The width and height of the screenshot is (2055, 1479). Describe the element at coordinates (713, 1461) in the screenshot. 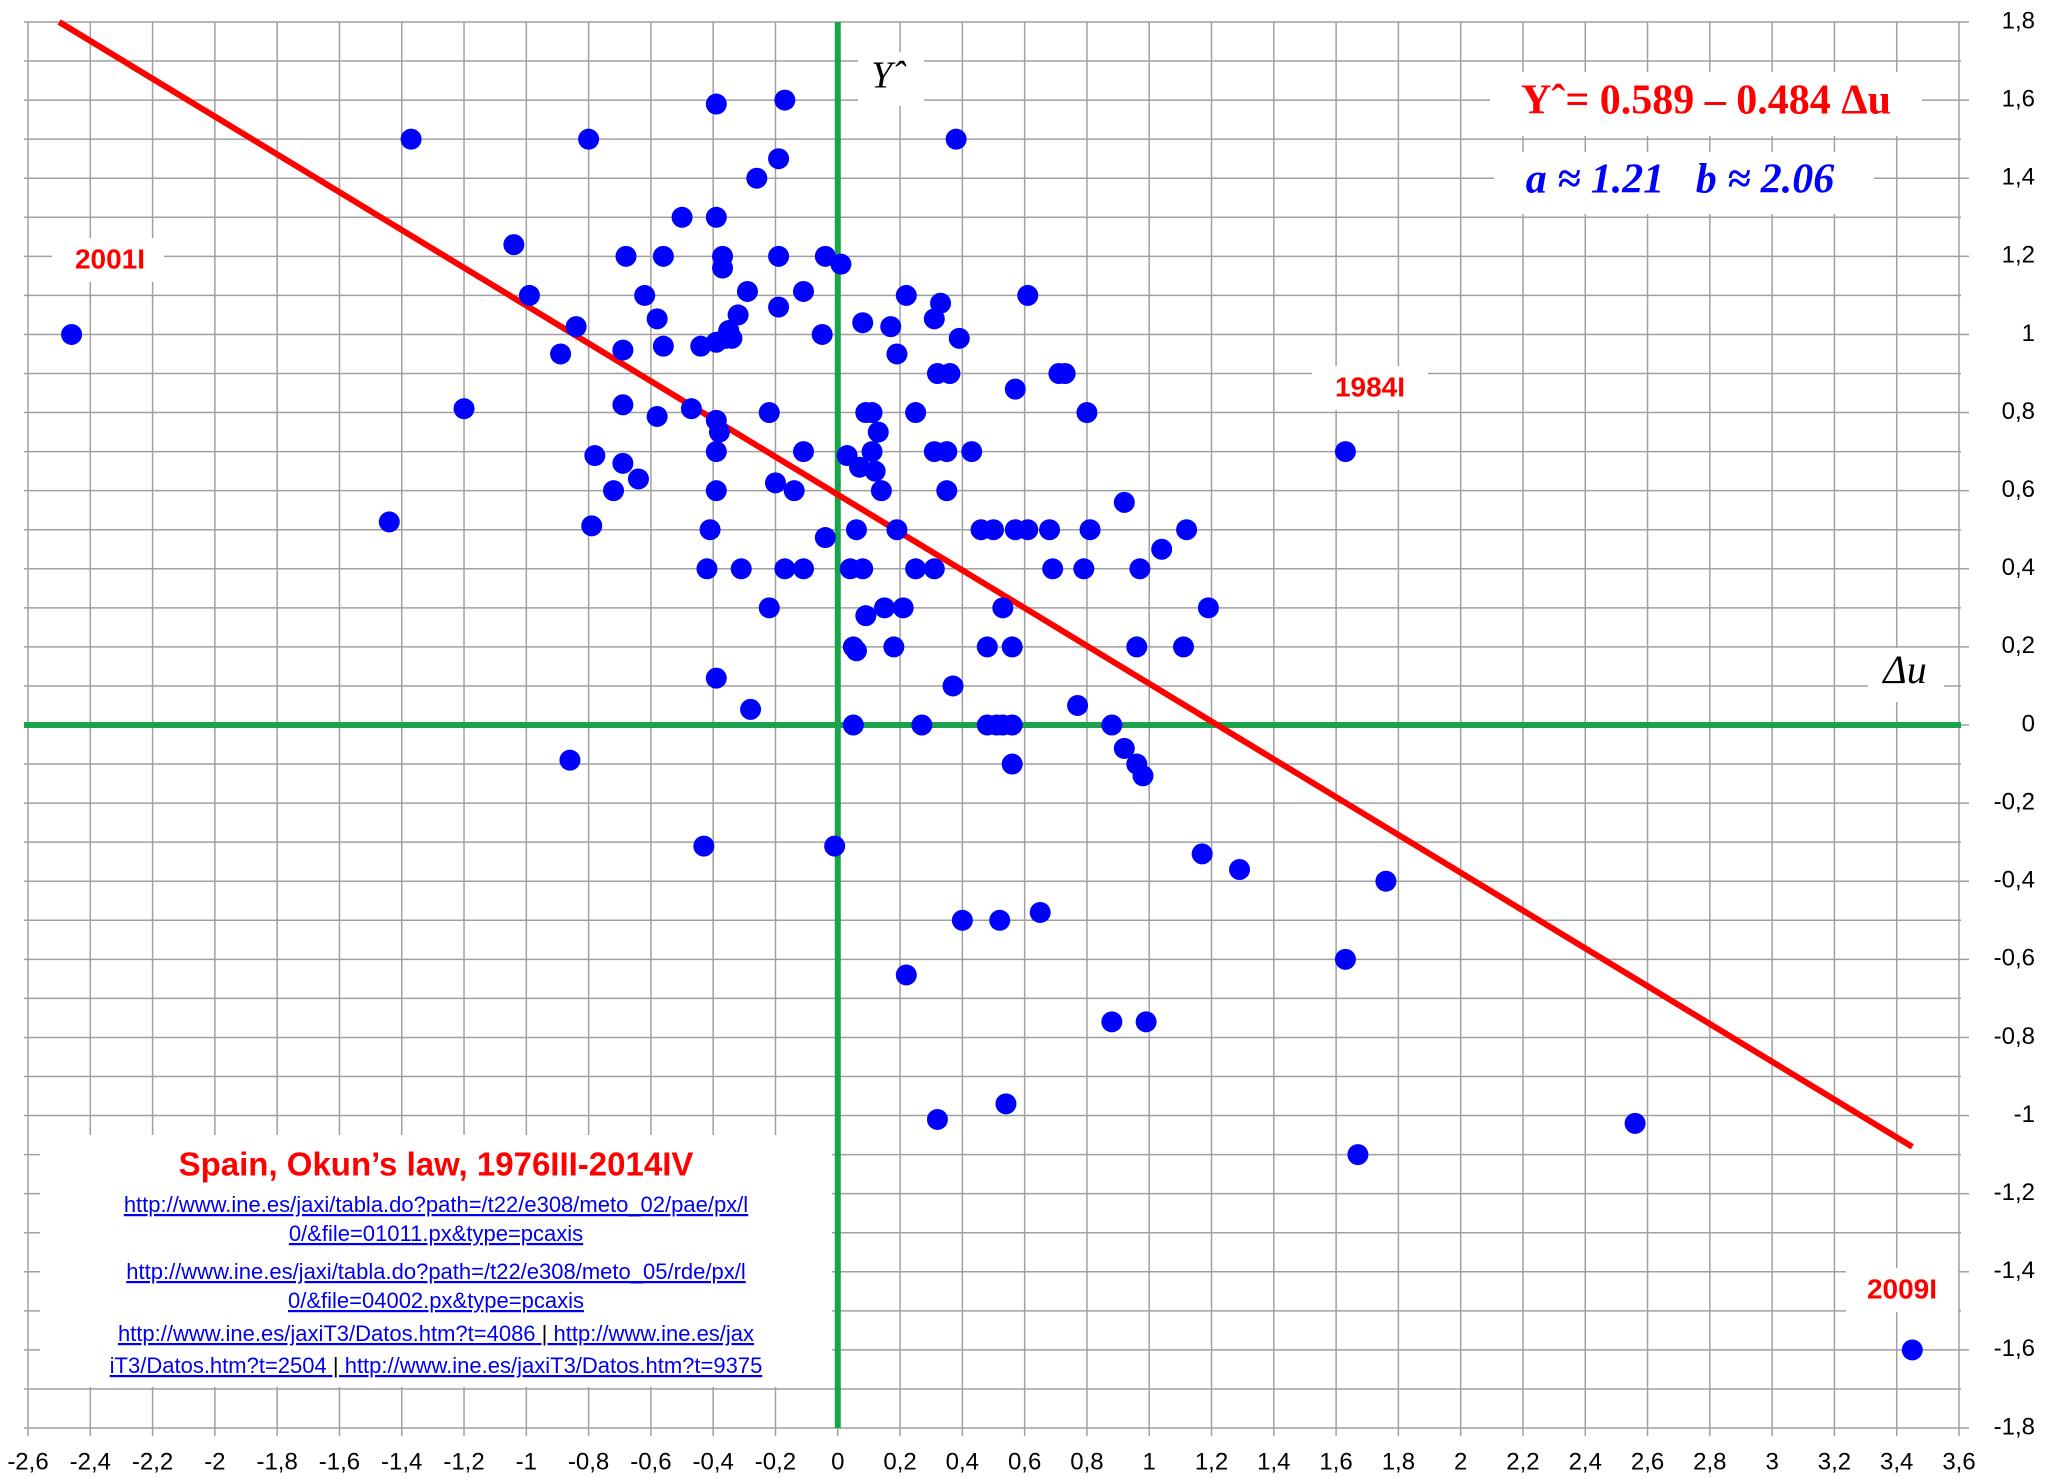

I see `x-tick-label: -0,4` at that location.